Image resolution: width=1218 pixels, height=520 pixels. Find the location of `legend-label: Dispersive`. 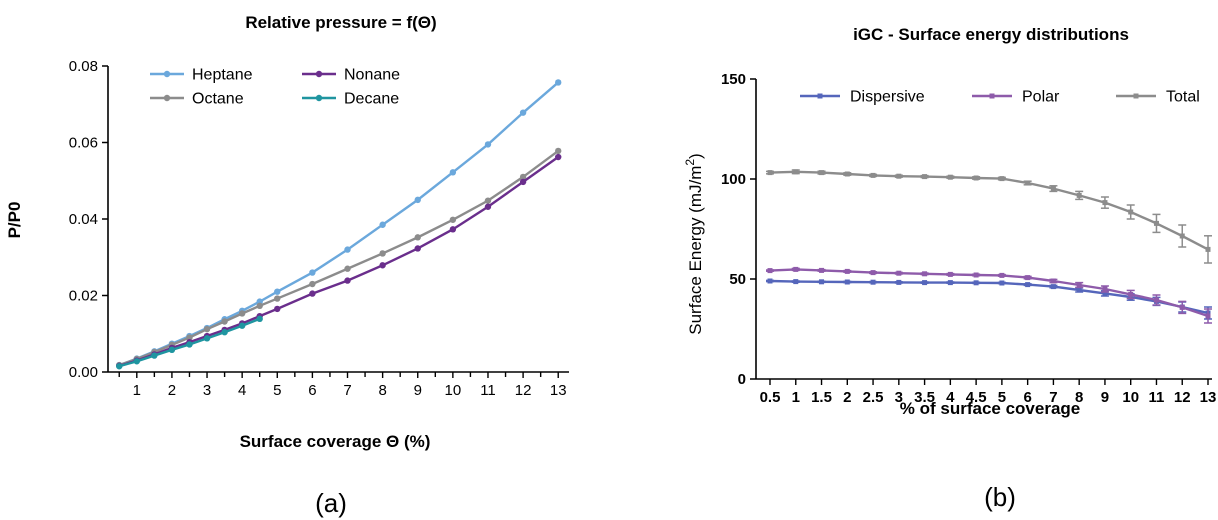

legend-label: Dispersive is located at coordinates (887, 97).